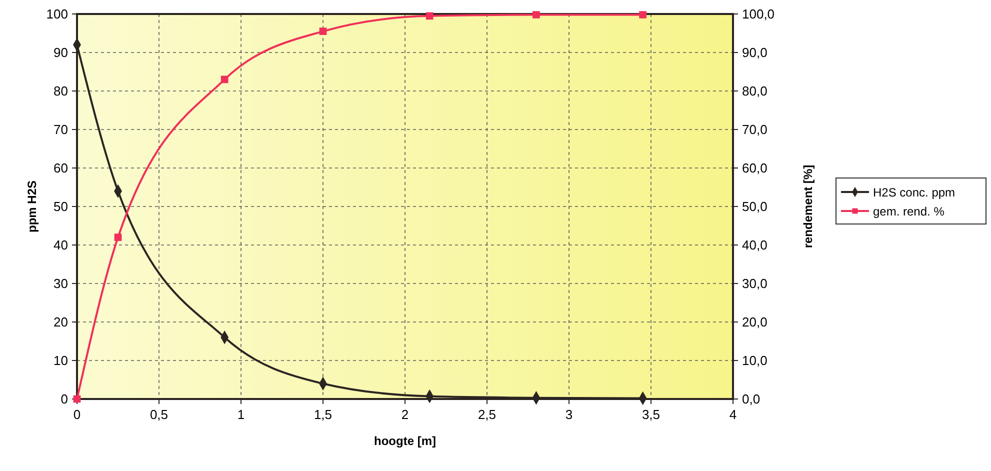 This screenshot has width=991, height=471. Describe the element at coordinates (61, 91) in the screenshot. I see `y-tick-label: 80` at that location.